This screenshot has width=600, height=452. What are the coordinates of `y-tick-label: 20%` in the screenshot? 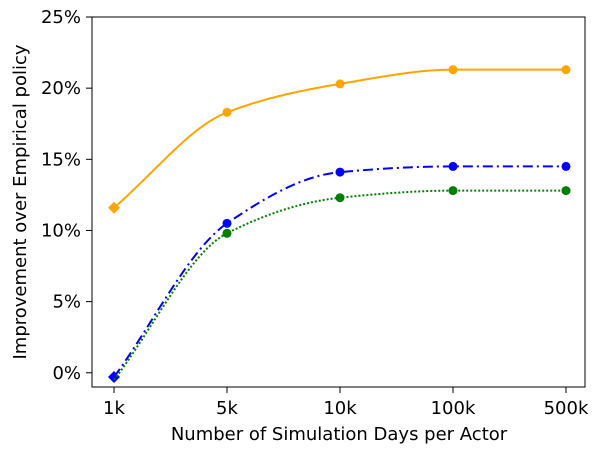 It's located at (61, 88).